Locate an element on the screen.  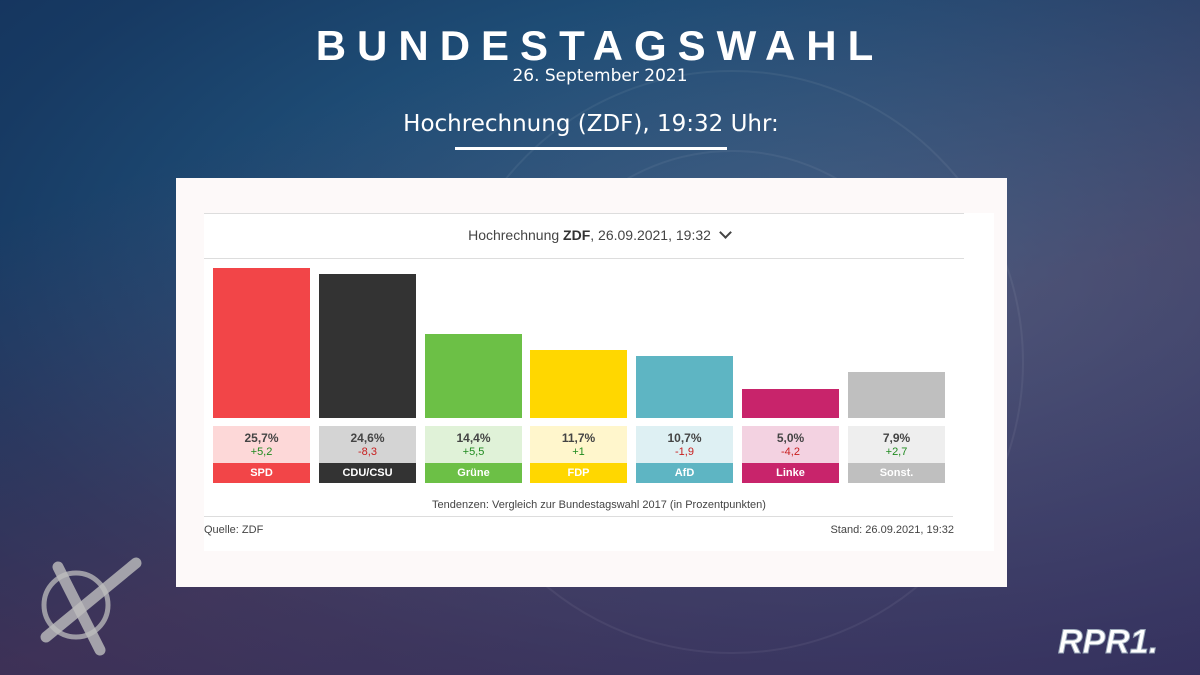
page-subtitle: Hochrechnung (ZDF), 19:32 Uhr: is located at coordinates (591, 124).